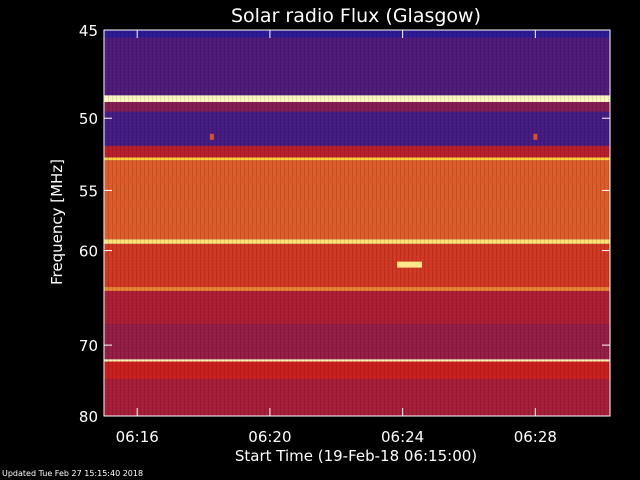 The height and width of the screenshot is (480, 640). Describe the element at coordinates (57, 222) in the screenshot. I see `y-axis-title: Frequency [MHz]` at that location.